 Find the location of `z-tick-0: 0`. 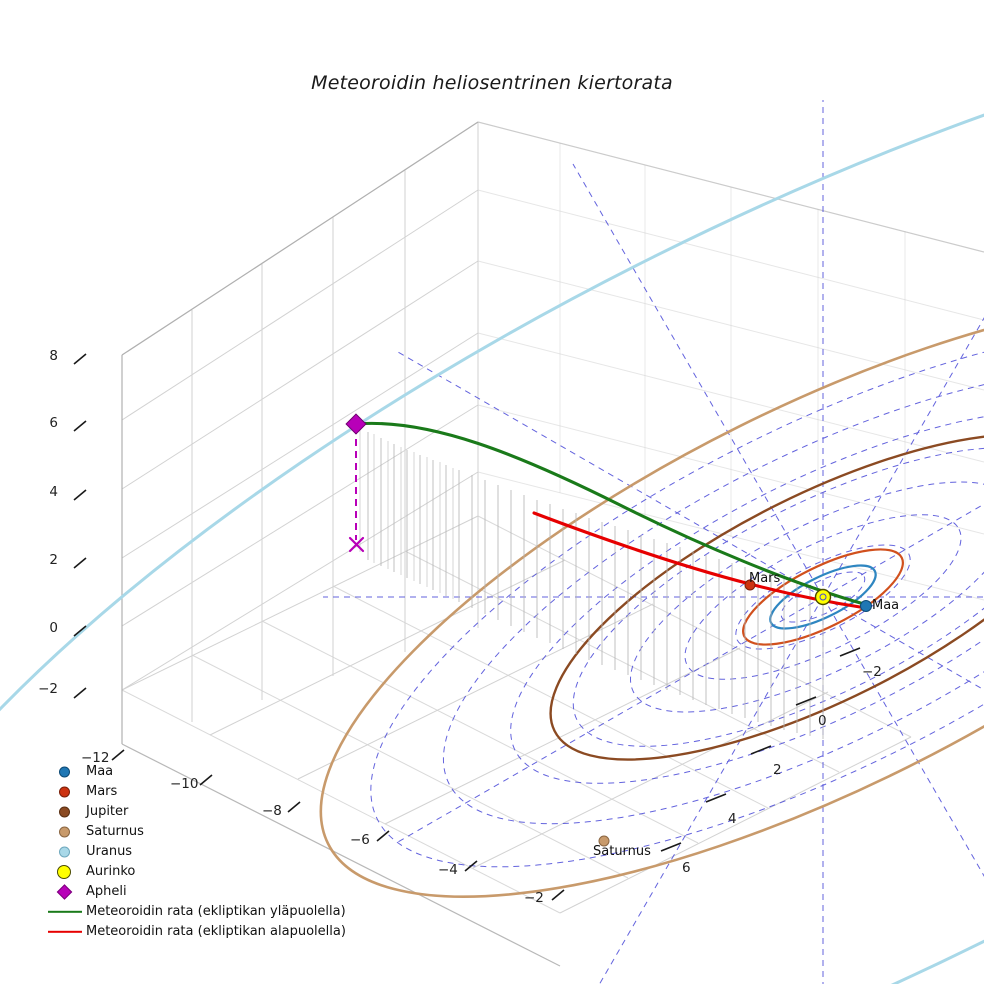

z-tick-0: 0 is located at coordinates (53, 628).